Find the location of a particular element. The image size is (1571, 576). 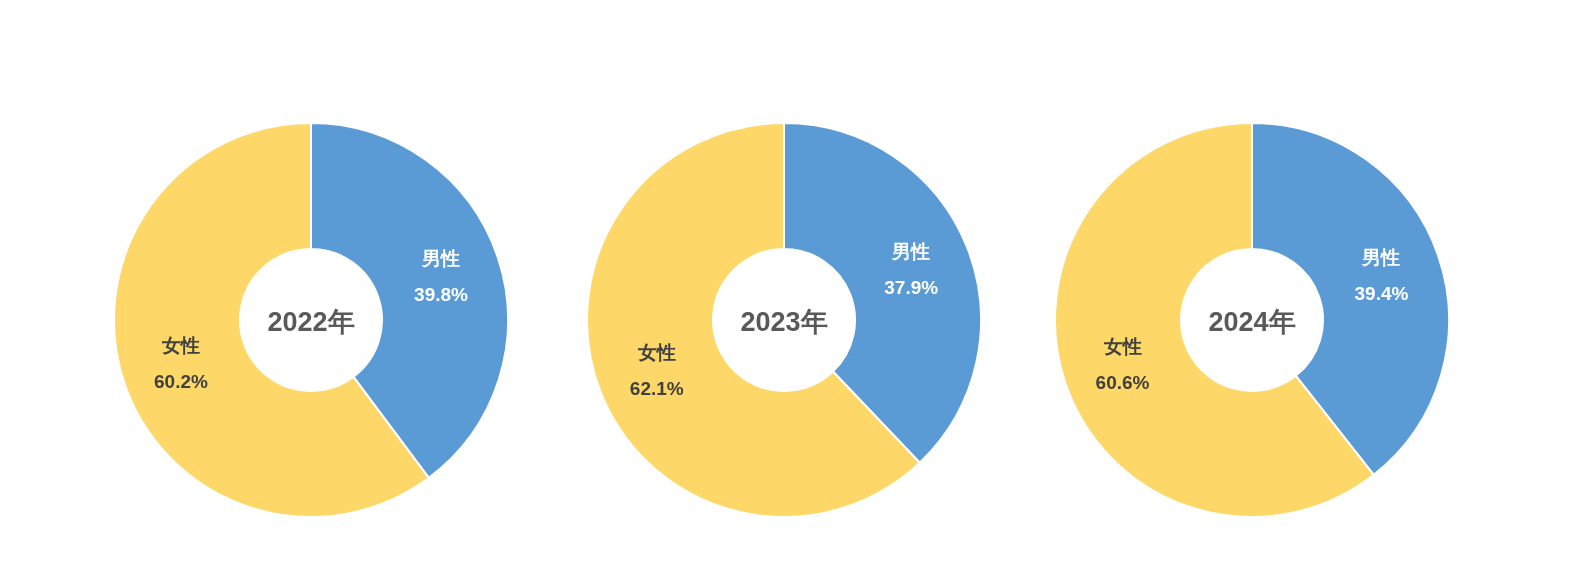

data-label: 39.4% is located at coordinates (1381, 293).